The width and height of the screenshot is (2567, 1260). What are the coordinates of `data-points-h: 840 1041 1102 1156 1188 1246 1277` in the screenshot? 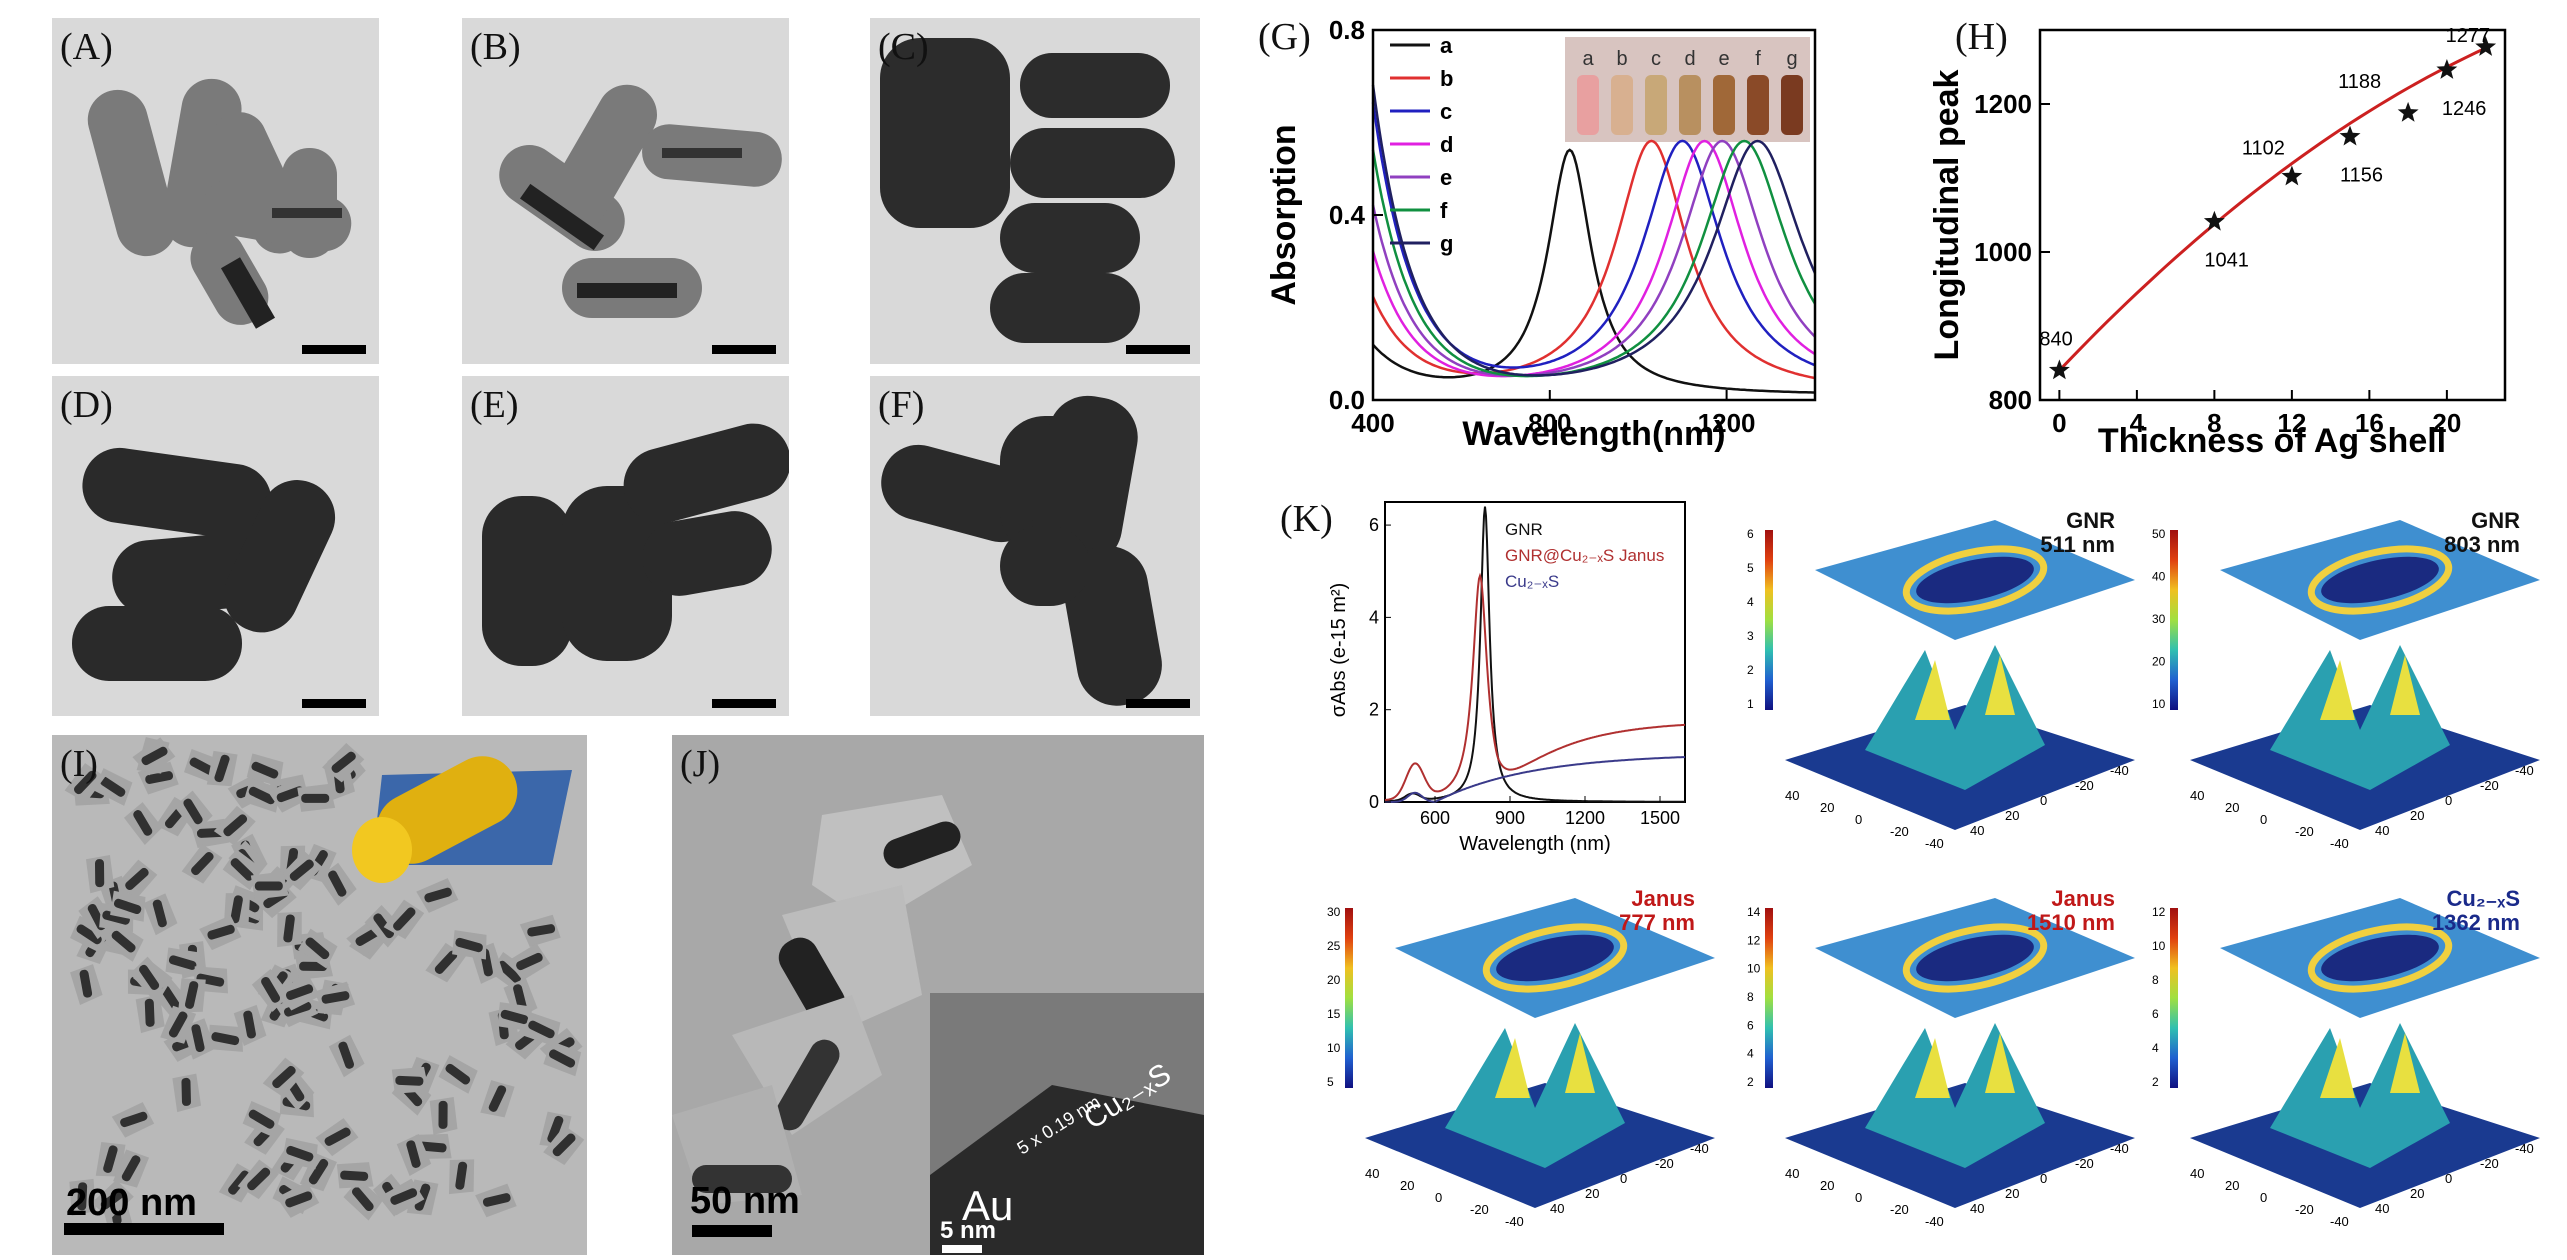 It's located at (2268, 202).